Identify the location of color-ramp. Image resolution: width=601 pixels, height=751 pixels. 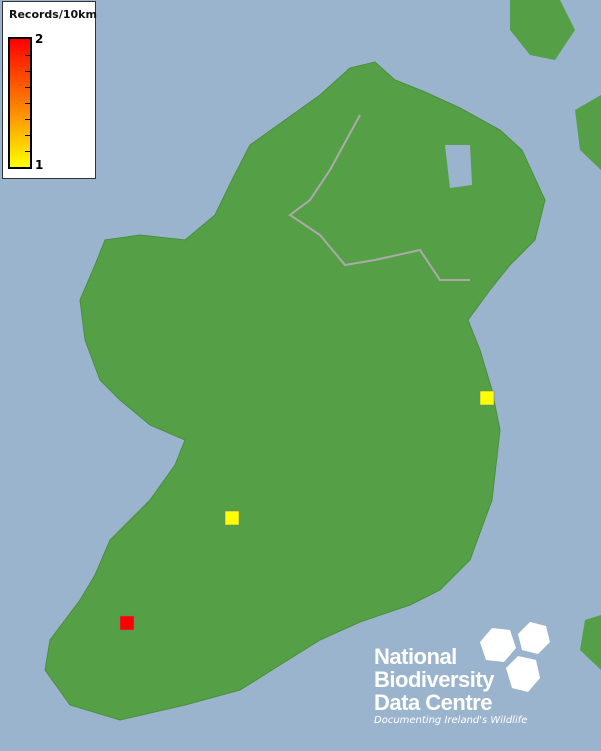
(20, 103).